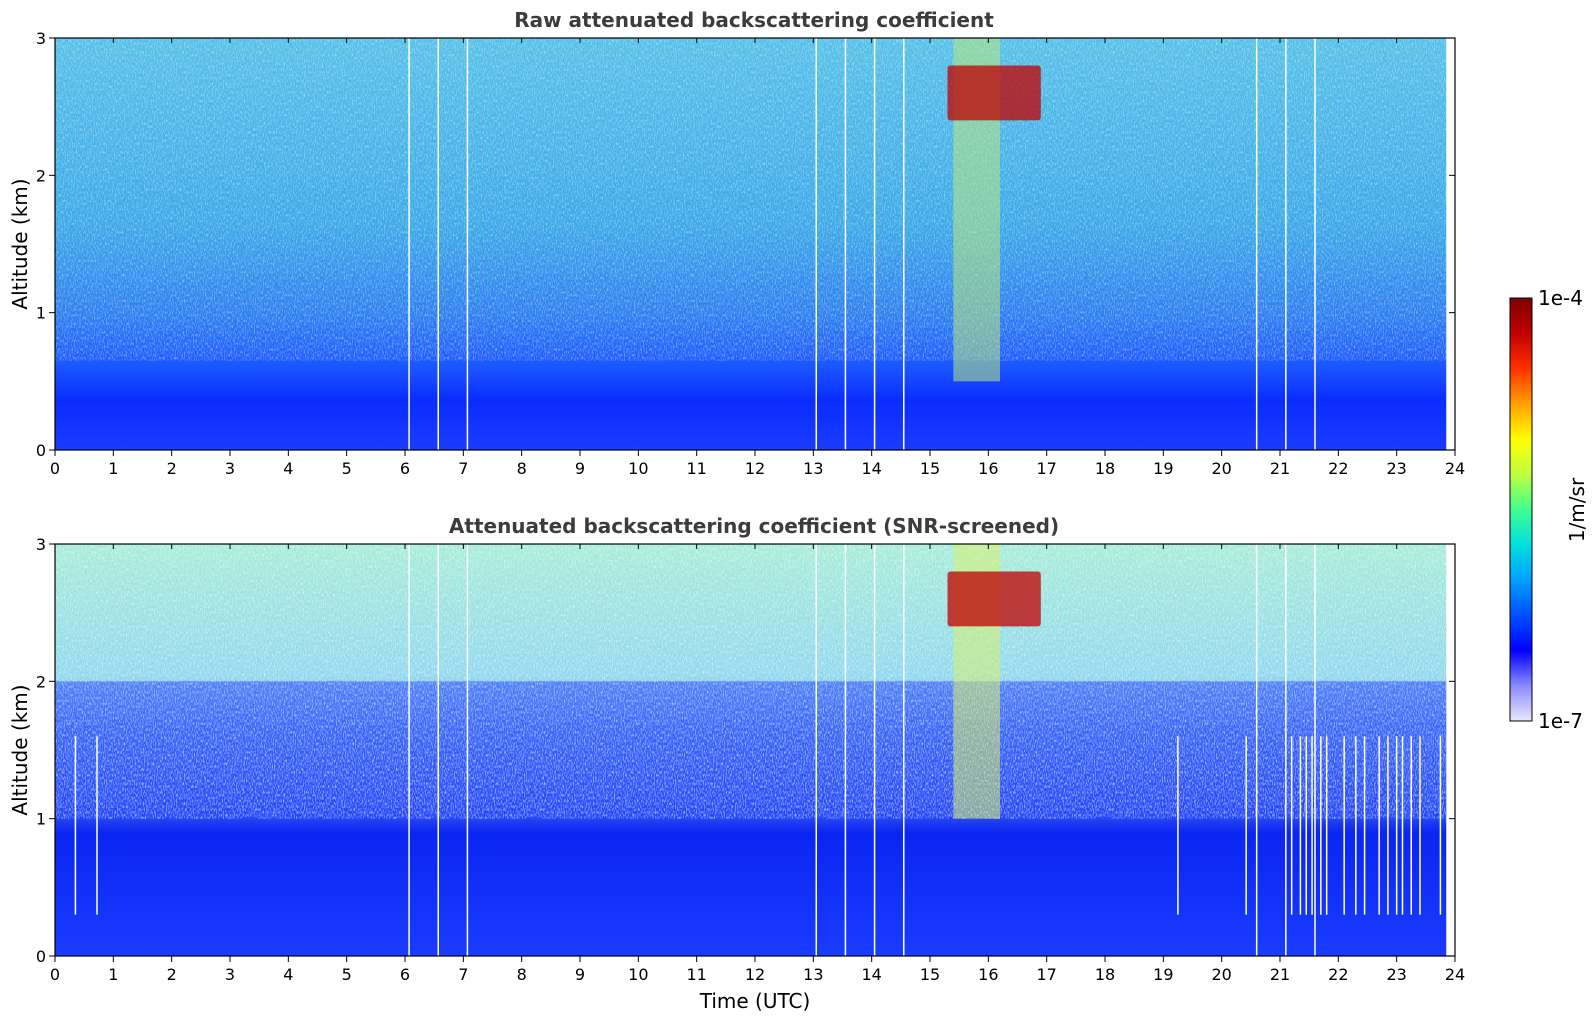 Image resolution: width=1595 pixels, height=1020 pixels. I want to click on colorbar-max-label: 1e-4, so click(1560, 298).